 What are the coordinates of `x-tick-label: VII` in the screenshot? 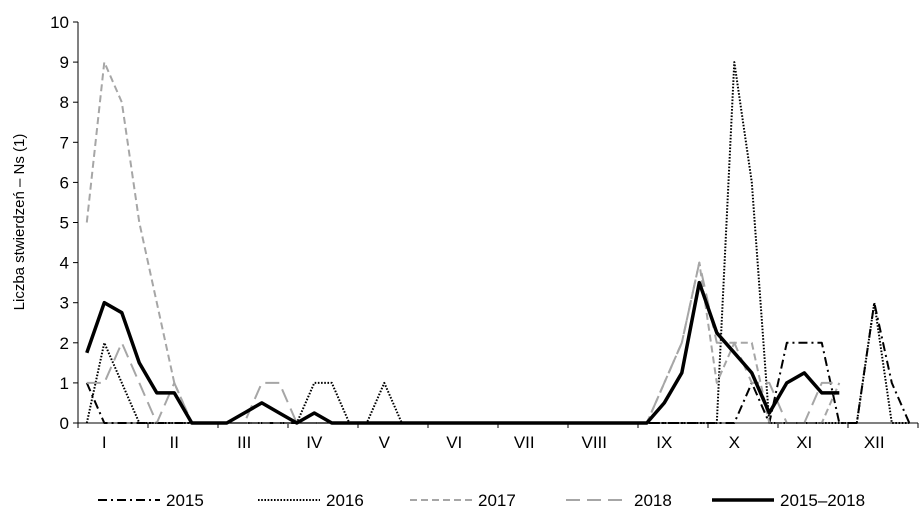 It's located at (524, 442).